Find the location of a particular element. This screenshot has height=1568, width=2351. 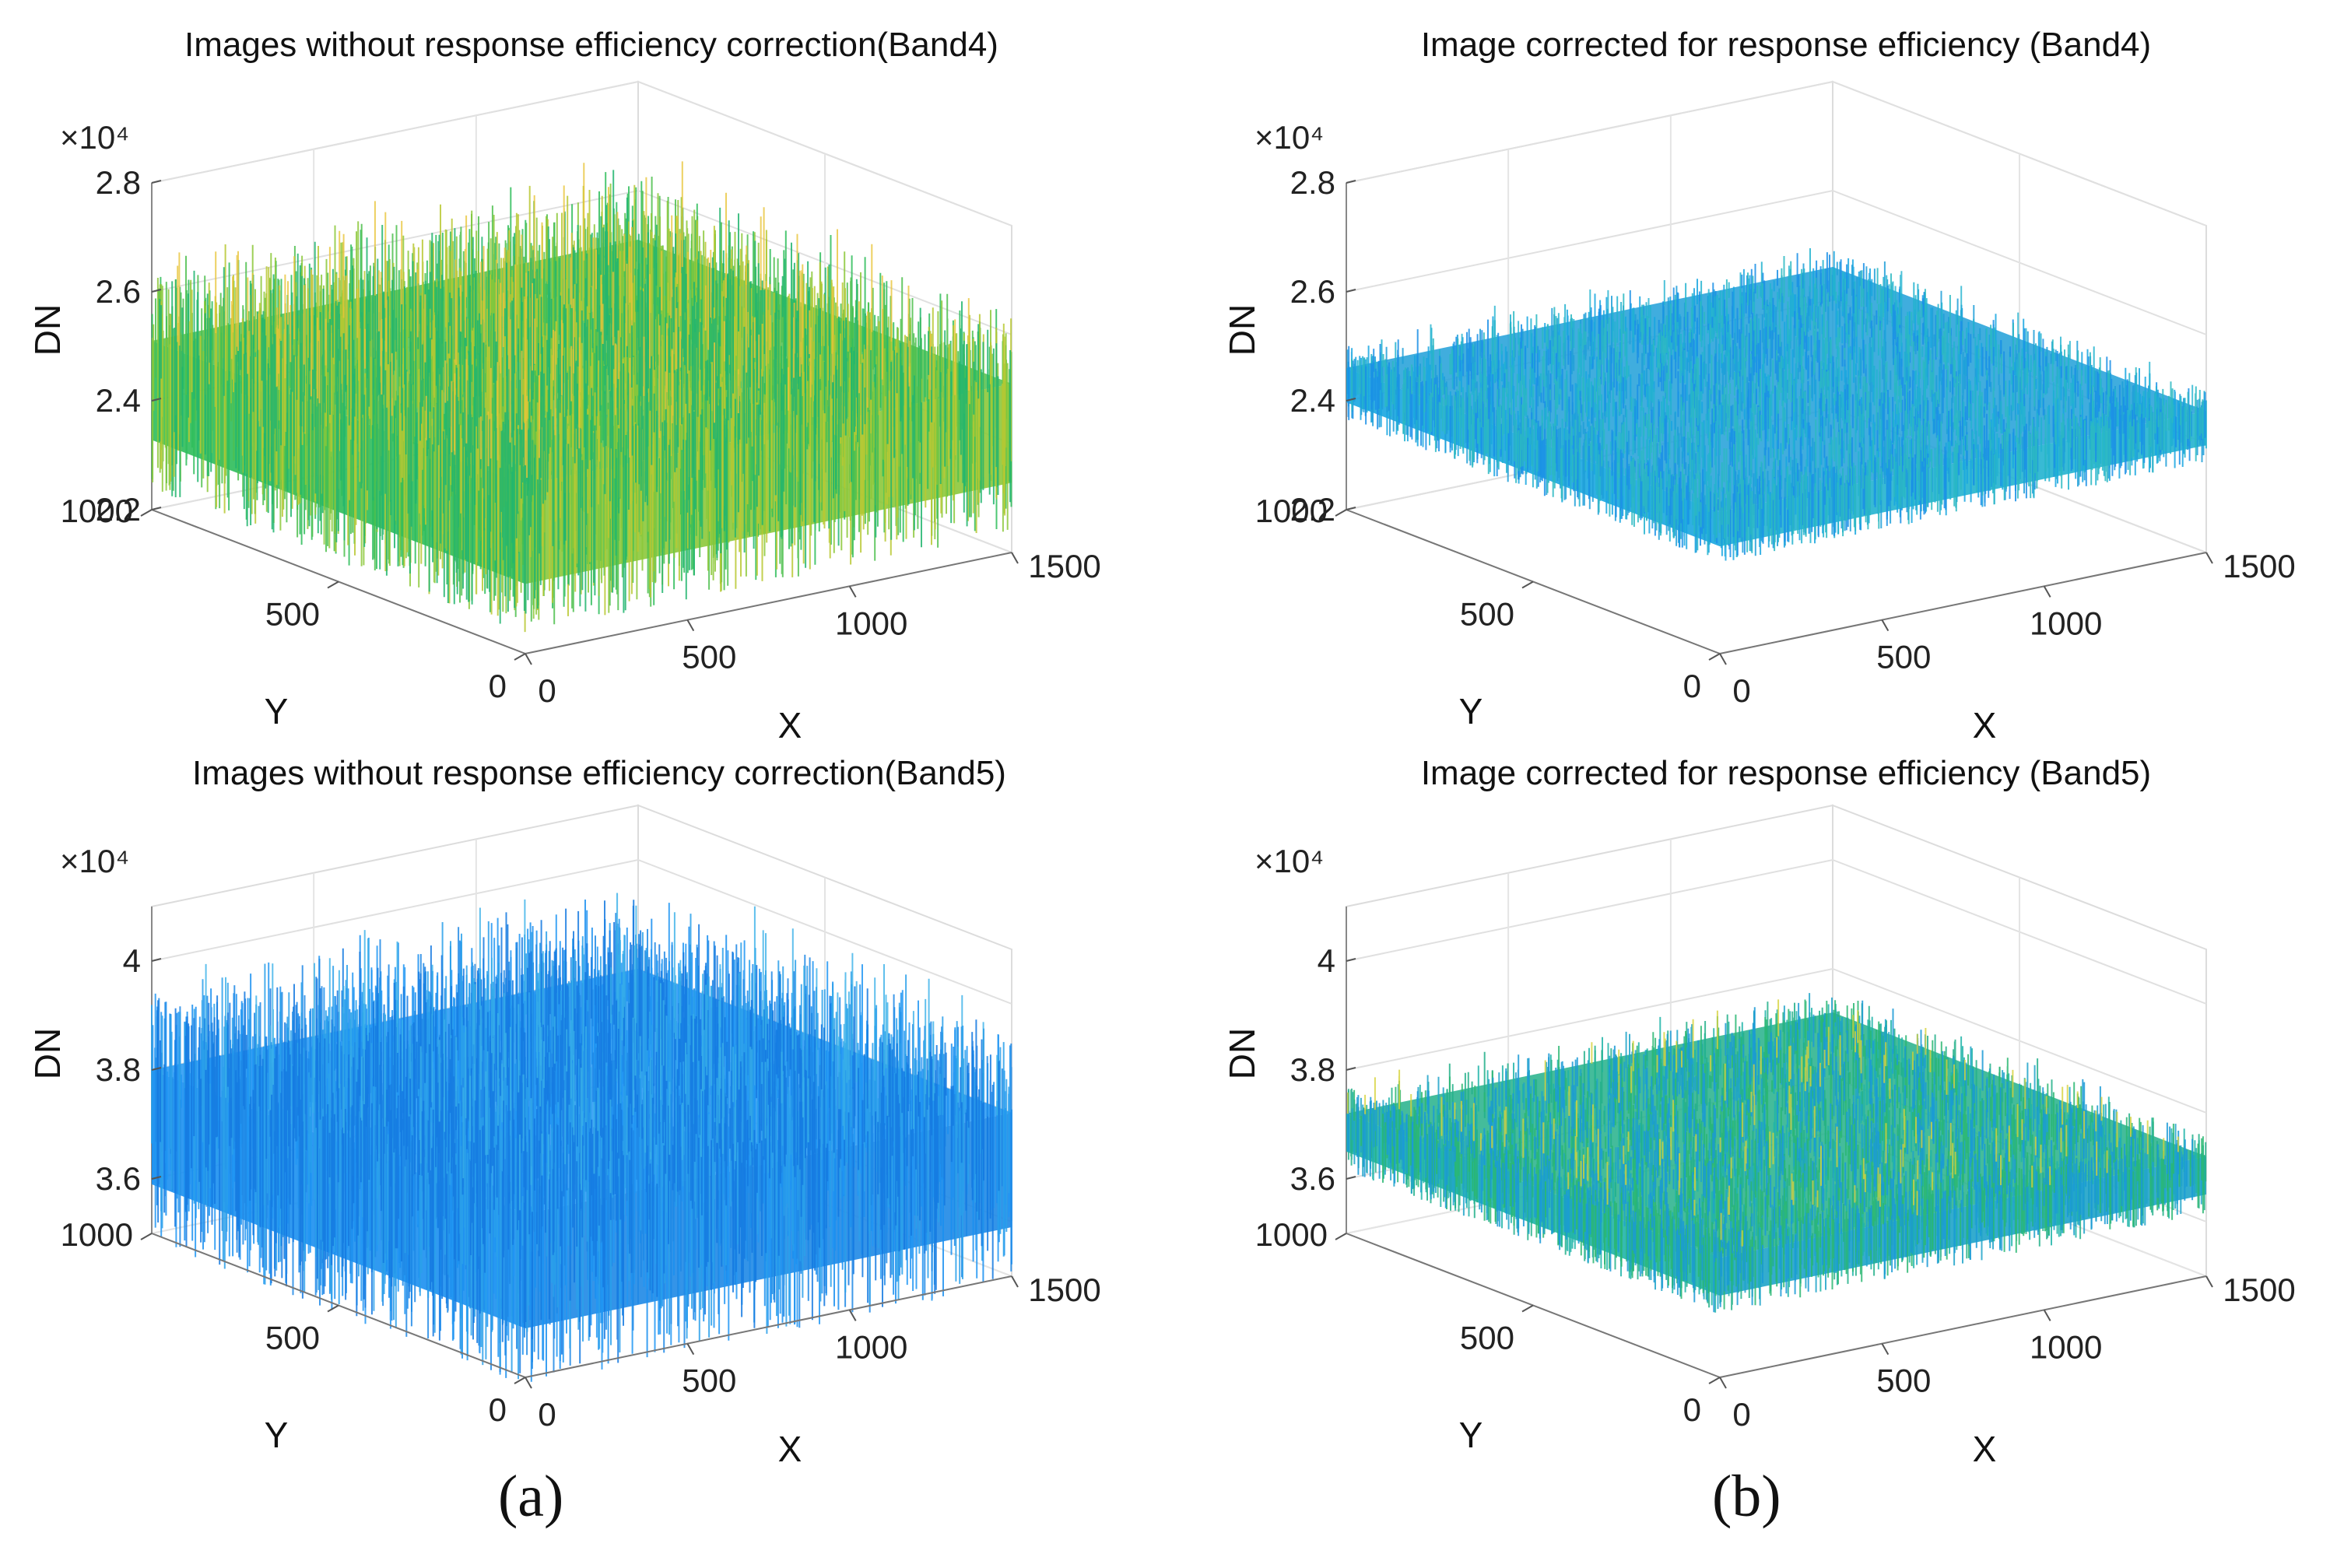

panel-label-a: (a) is located at coordinates (531, 1496).